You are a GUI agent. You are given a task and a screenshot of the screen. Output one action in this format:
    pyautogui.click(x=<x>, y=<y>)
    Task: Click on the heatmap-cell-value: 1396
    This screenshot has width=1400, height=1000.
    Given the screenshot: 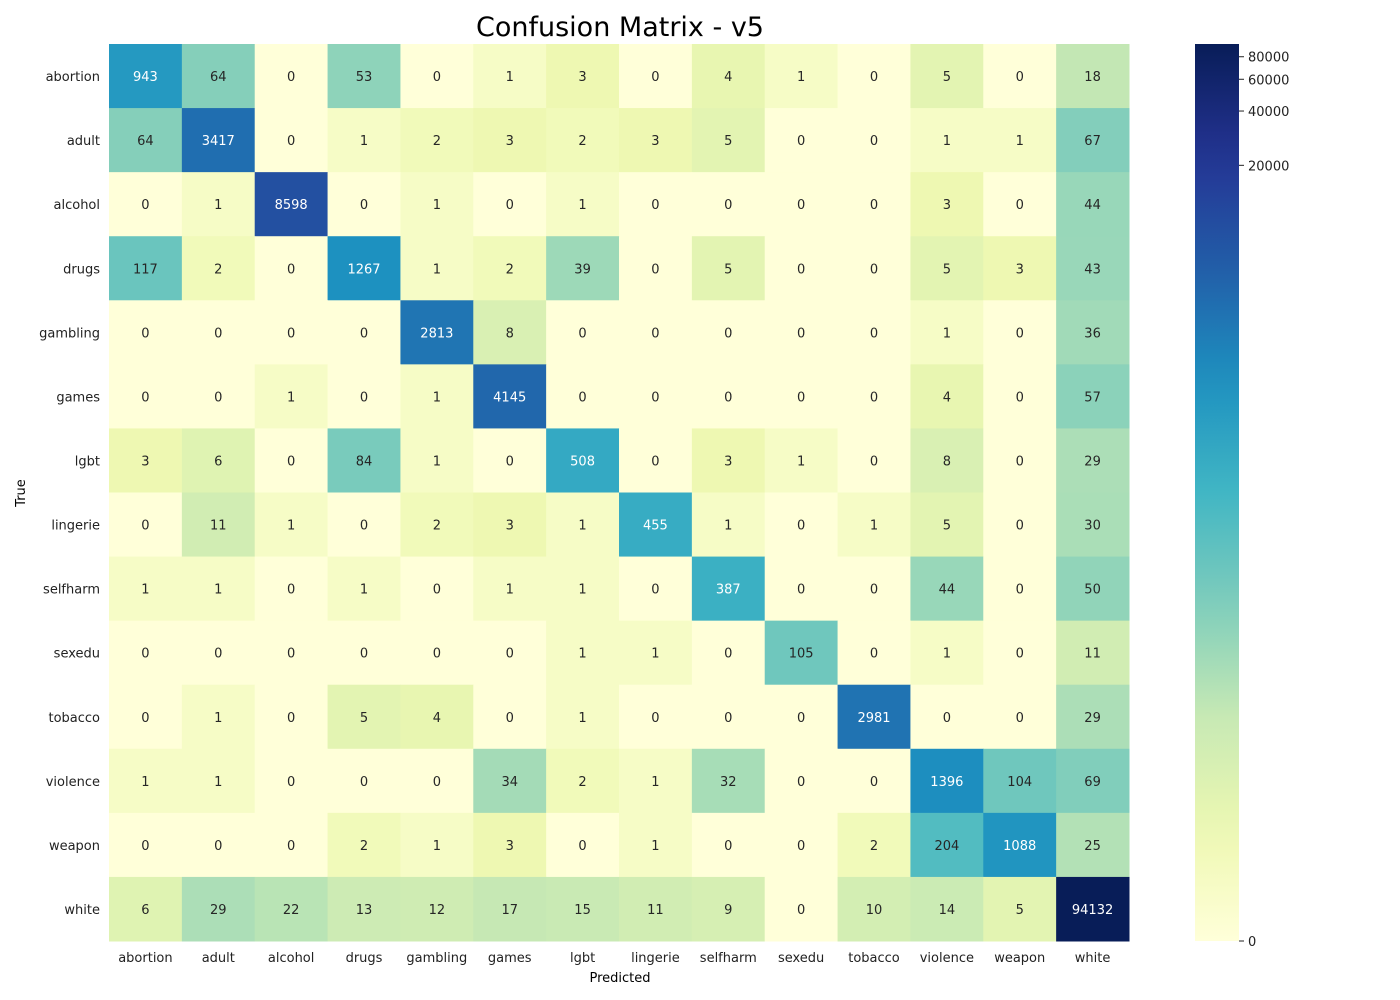 What is the action you would take?
    pyautogui.click(x=946, y=782)
    